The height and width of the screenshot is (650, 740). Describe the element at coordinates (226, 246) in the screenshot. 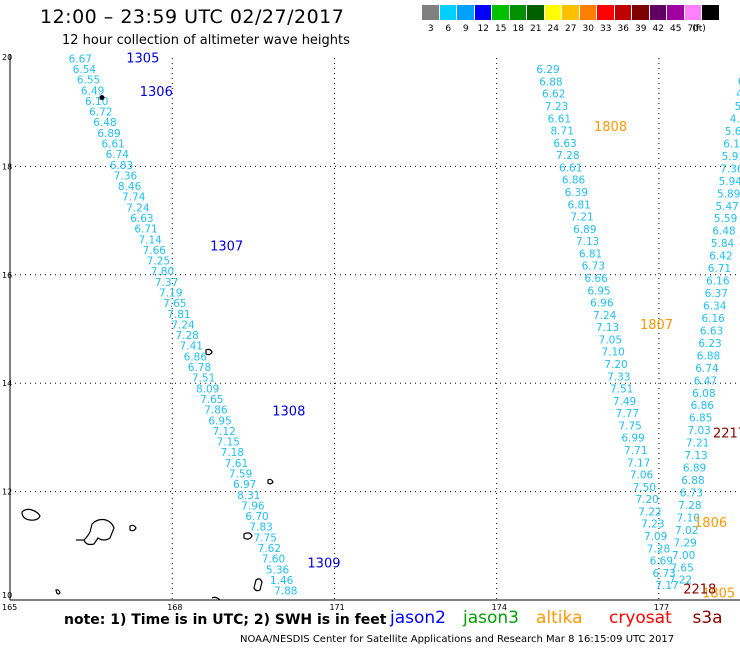

I see `pass-number-label: 1307` at that location.